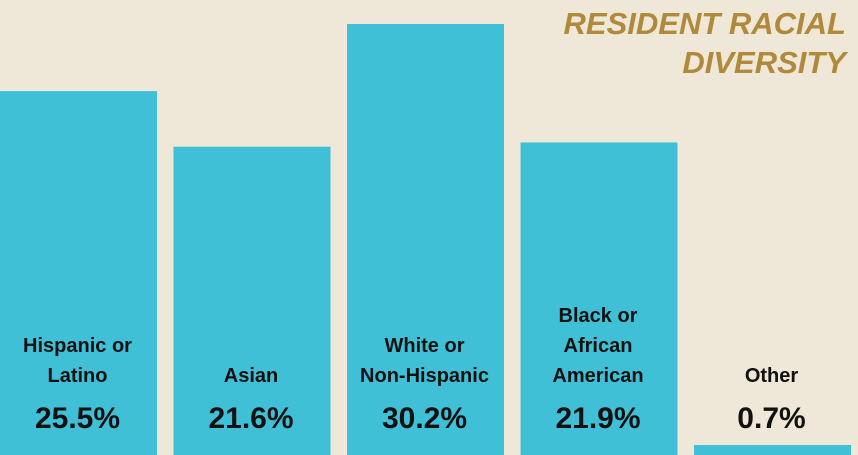 The image size is (858, 455). Describe the element at coordinates (598, 346) in the screenshot. I see `category-label-3-line-1: African` at that location.